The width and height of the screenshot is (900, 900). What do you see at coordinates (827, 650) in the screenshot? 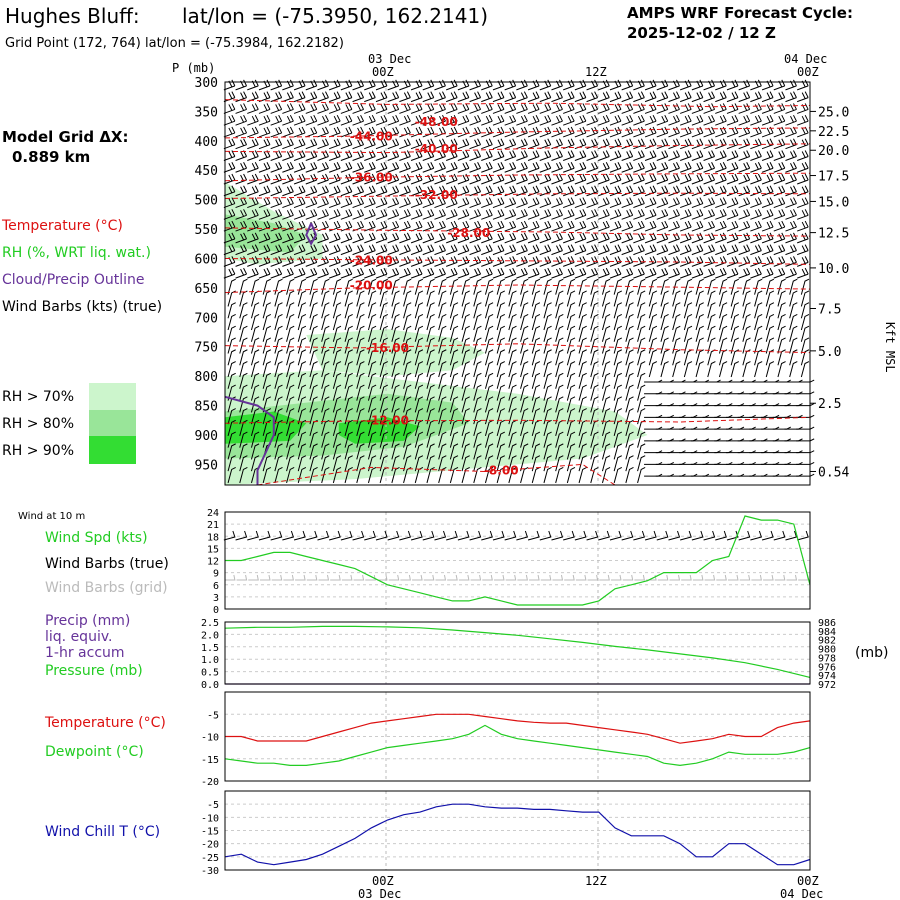
I see `y2-tick-label: 980` at bounding box center [827, 650].